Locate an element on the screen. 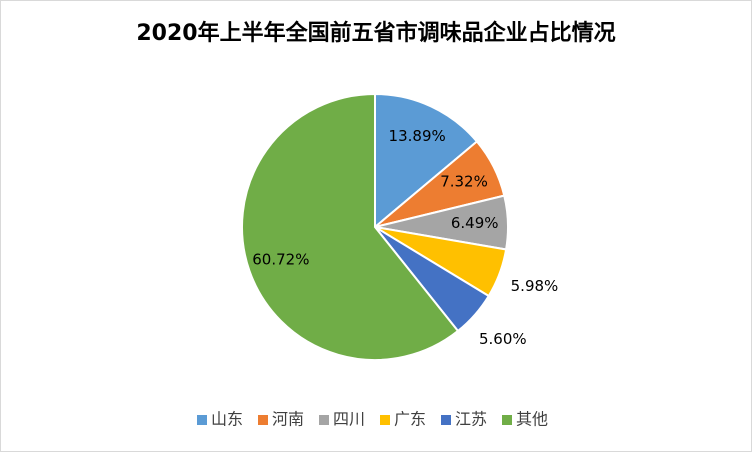  legend-label: 四川 is located at coordinates (349, 419).